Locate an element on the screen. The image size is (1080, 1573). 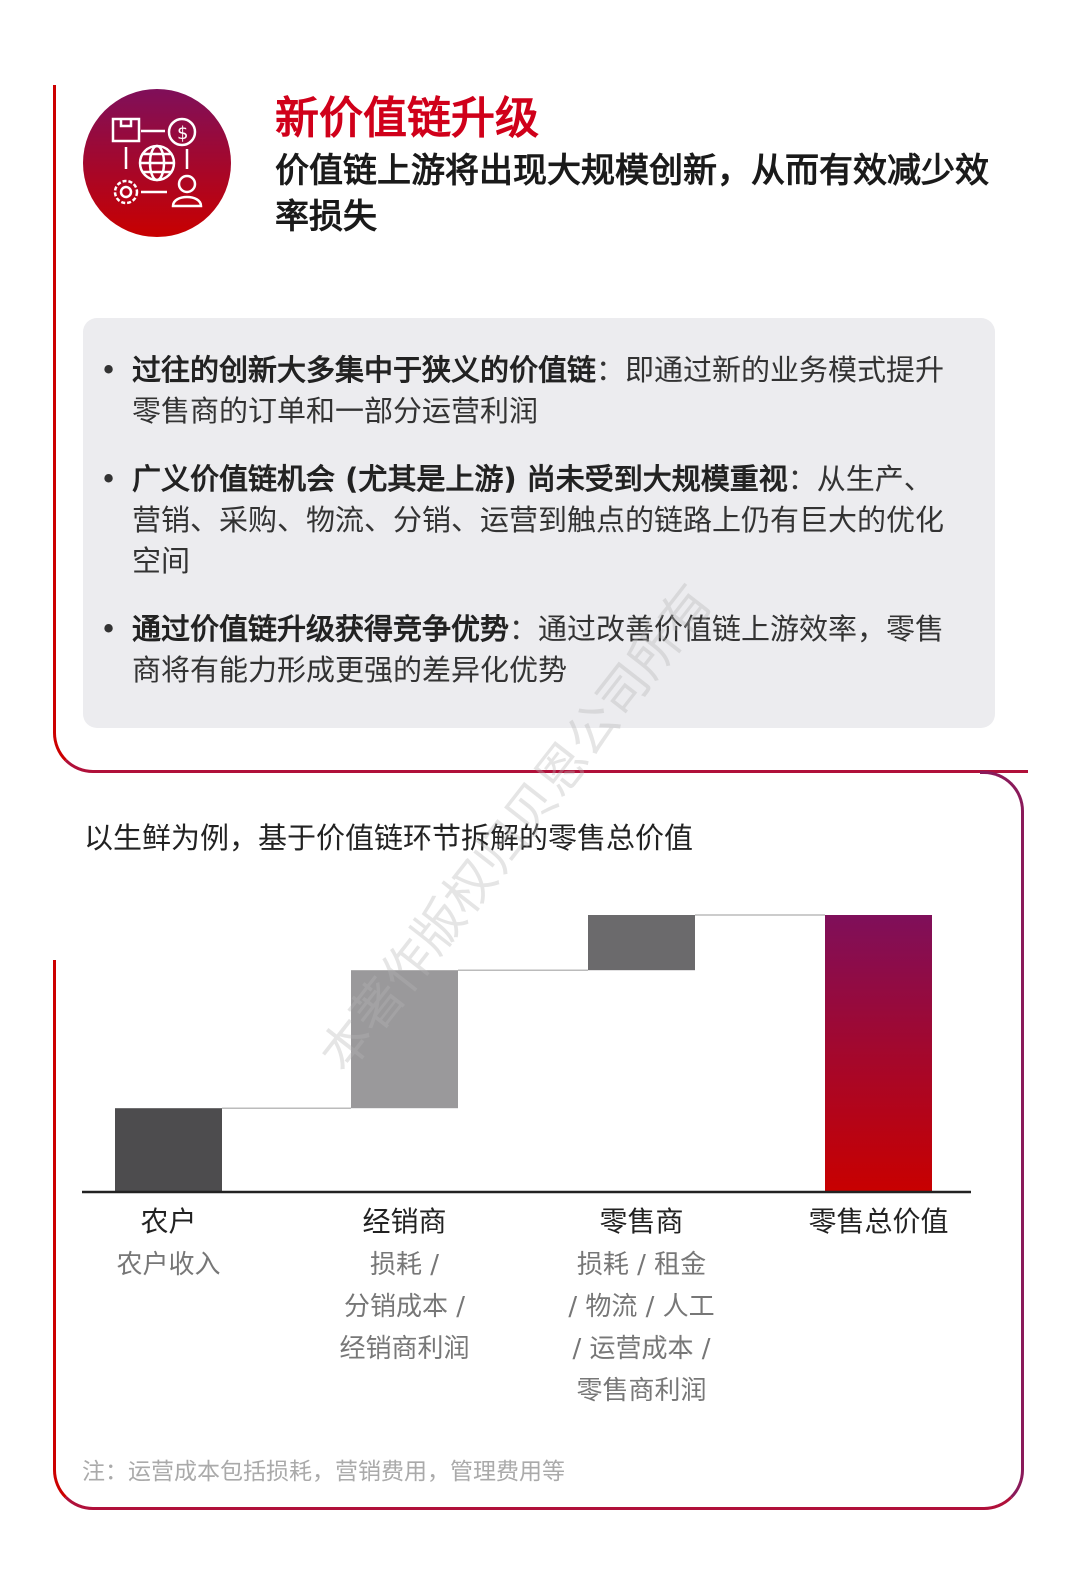
bullet-text: ：从生产、营销、采购、物流、分销、运营到触点的链路上仍有巨大的优化空间 is located at coordinates (538, 520).